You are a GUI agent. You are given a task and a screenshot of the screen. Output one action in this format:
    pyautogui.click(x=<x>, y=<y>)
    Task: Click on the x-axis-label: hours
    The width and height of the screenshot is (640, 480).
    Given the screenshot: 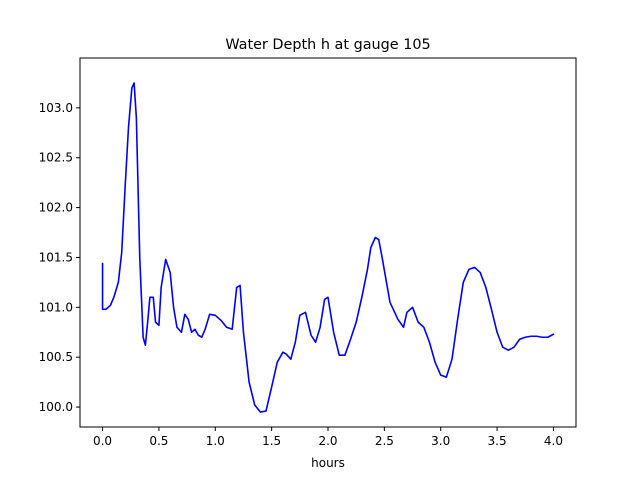 What is the action you would take?
    pyautogui.click(x=328, y=463)
    